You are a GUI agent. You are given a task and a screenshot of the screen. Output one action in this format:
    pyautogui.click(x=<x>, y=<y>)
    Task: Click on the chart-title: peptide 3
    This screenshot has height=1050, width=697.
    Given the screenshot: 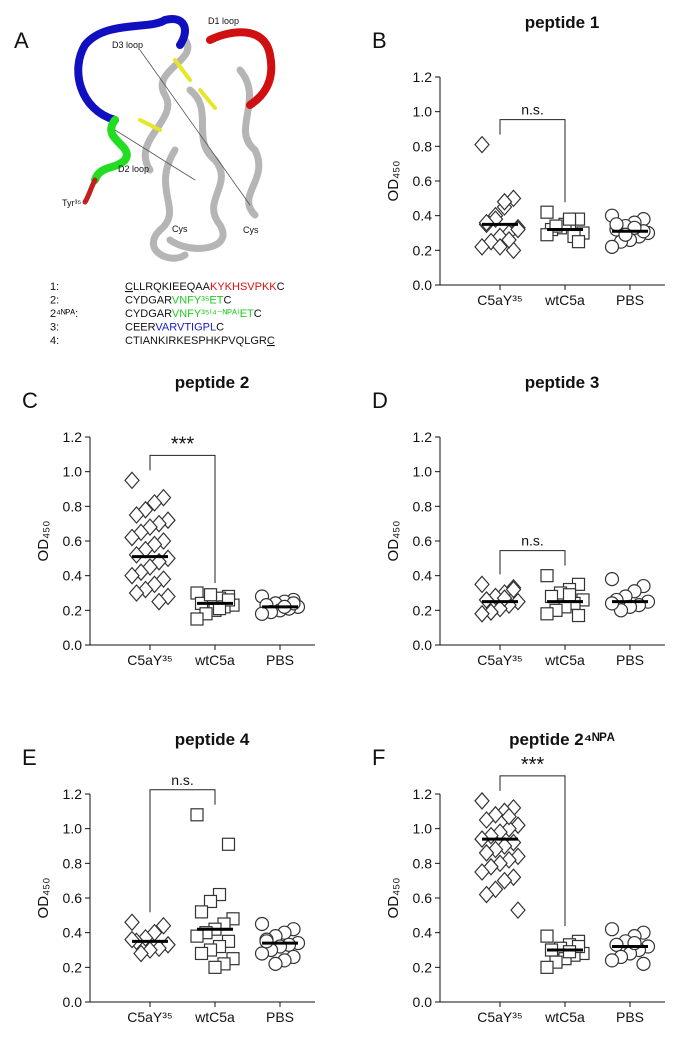 What is the action you would take?
    pyautogui.click(x=562, y=382)
    